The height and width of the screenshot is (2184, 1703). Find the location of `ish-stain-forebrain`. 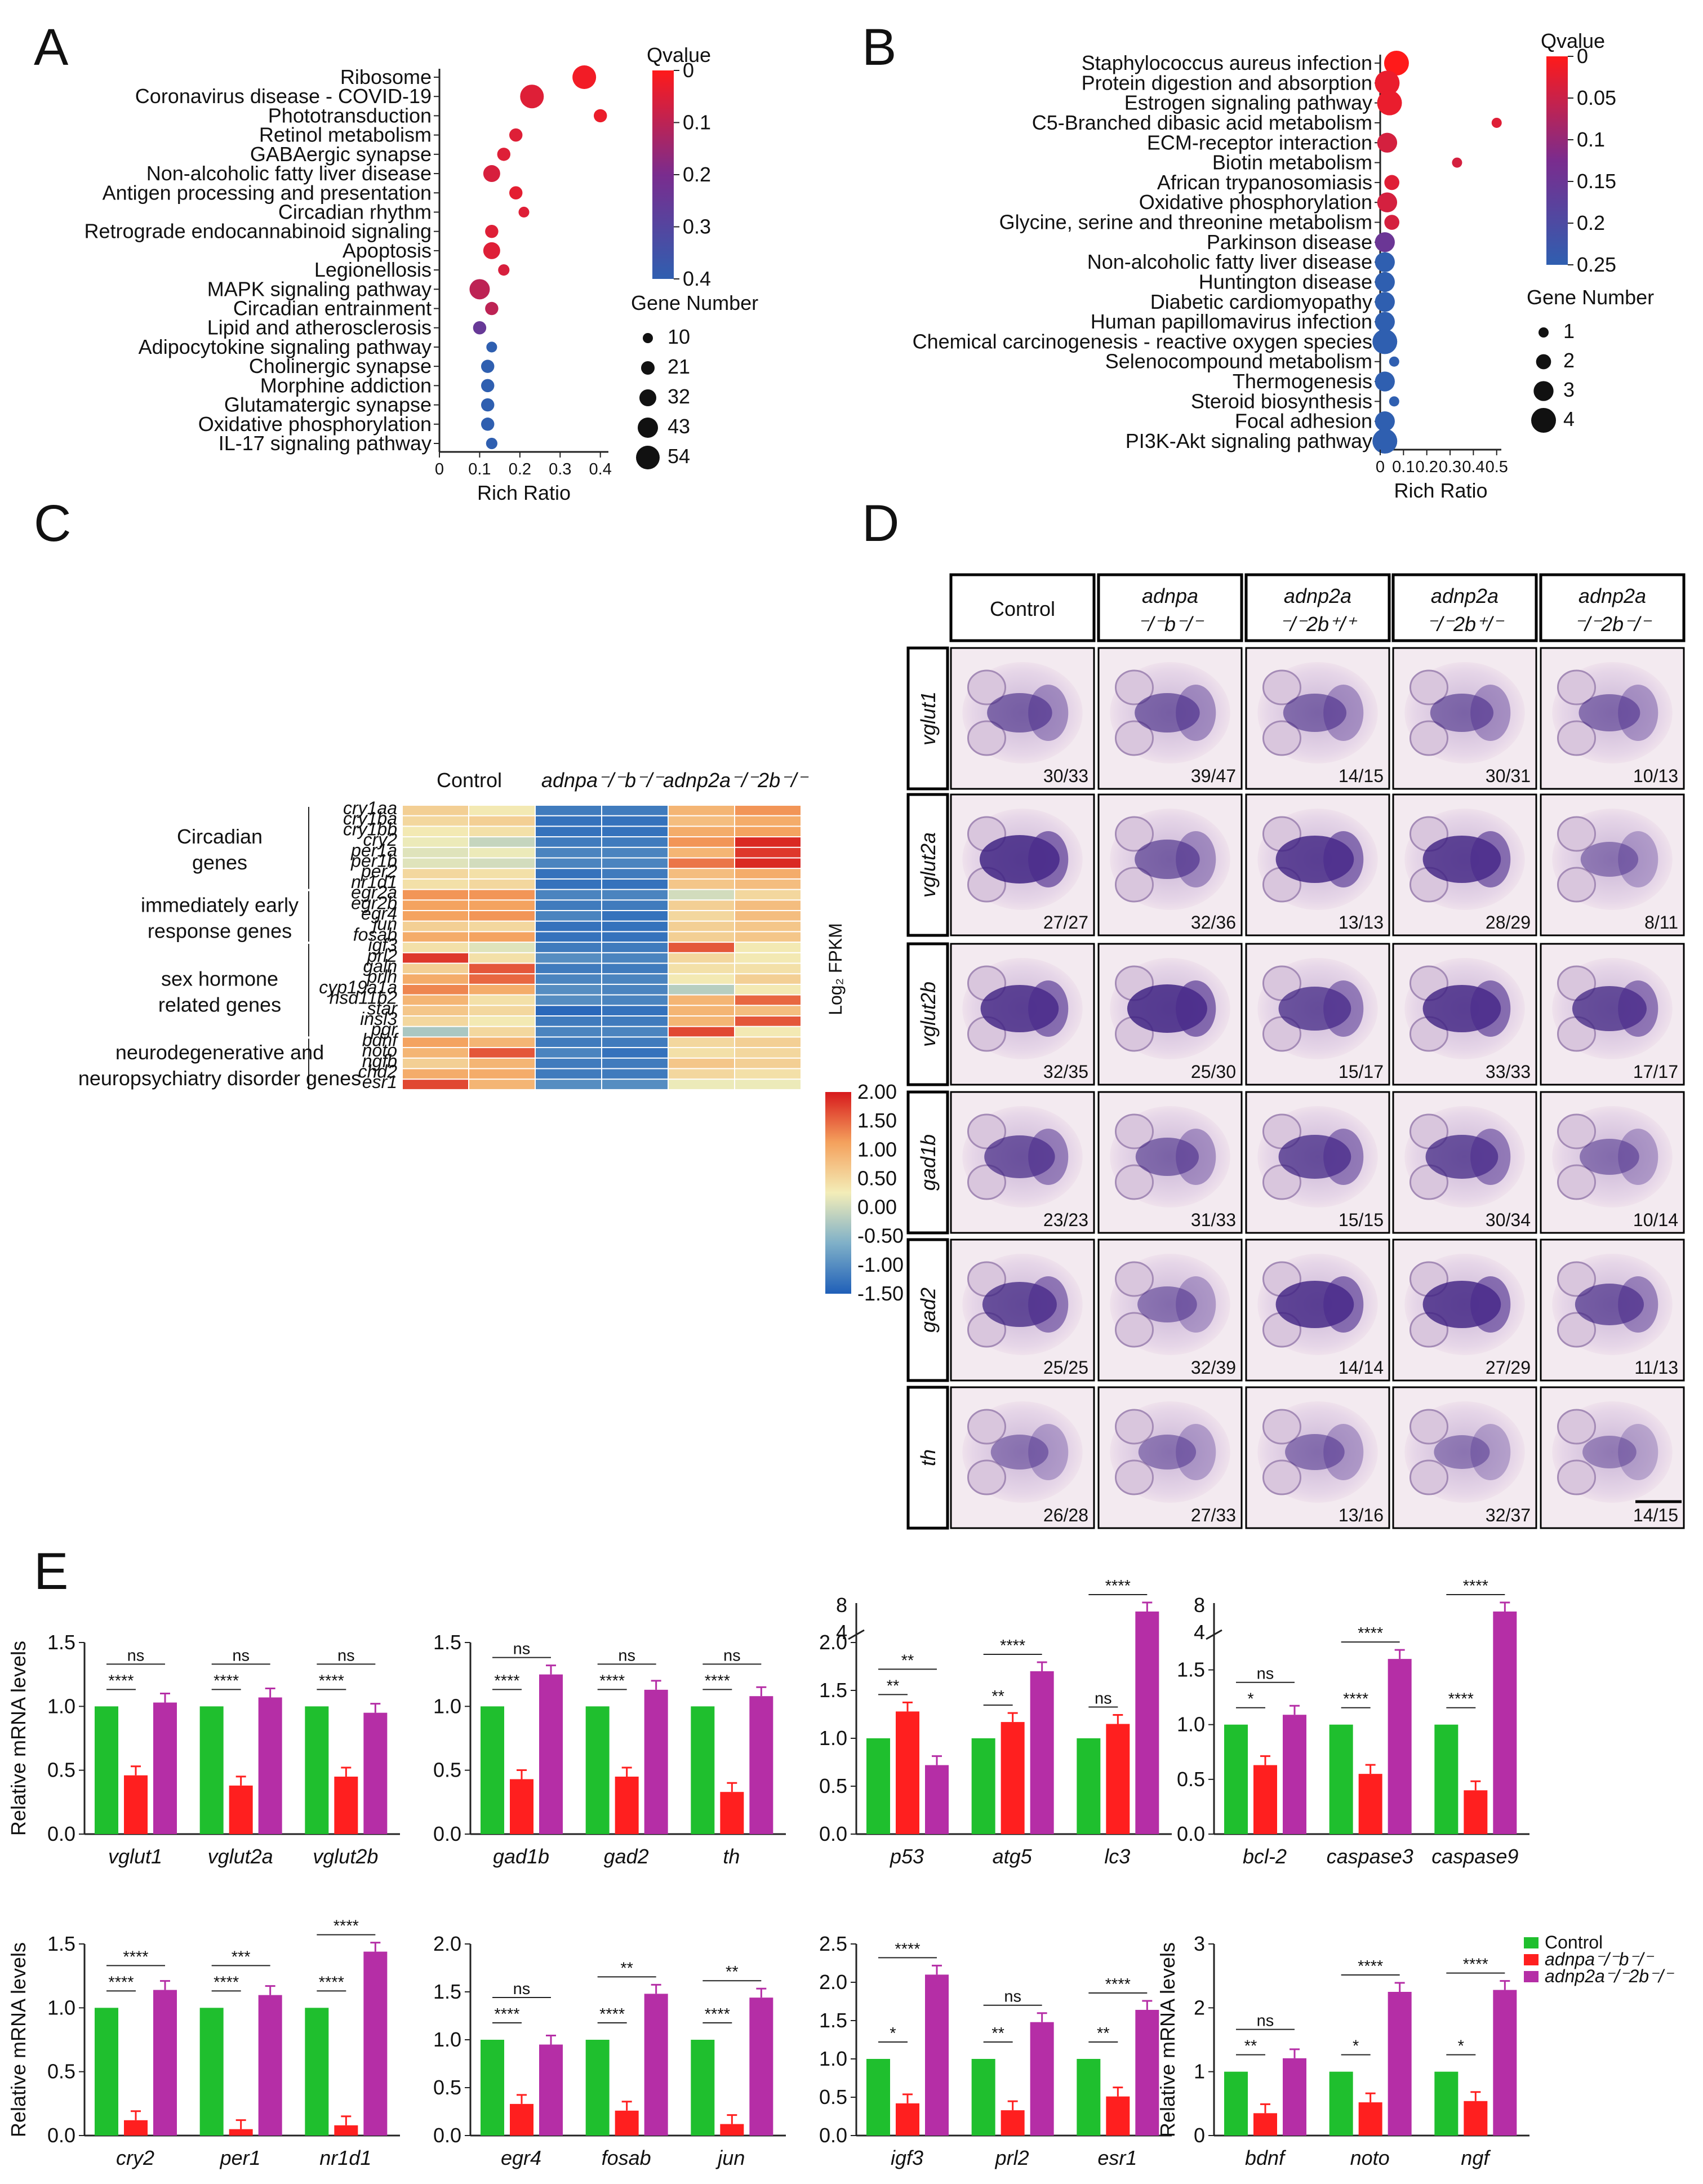

ish-stain-forebrain is located at coordinates (1167, 713).